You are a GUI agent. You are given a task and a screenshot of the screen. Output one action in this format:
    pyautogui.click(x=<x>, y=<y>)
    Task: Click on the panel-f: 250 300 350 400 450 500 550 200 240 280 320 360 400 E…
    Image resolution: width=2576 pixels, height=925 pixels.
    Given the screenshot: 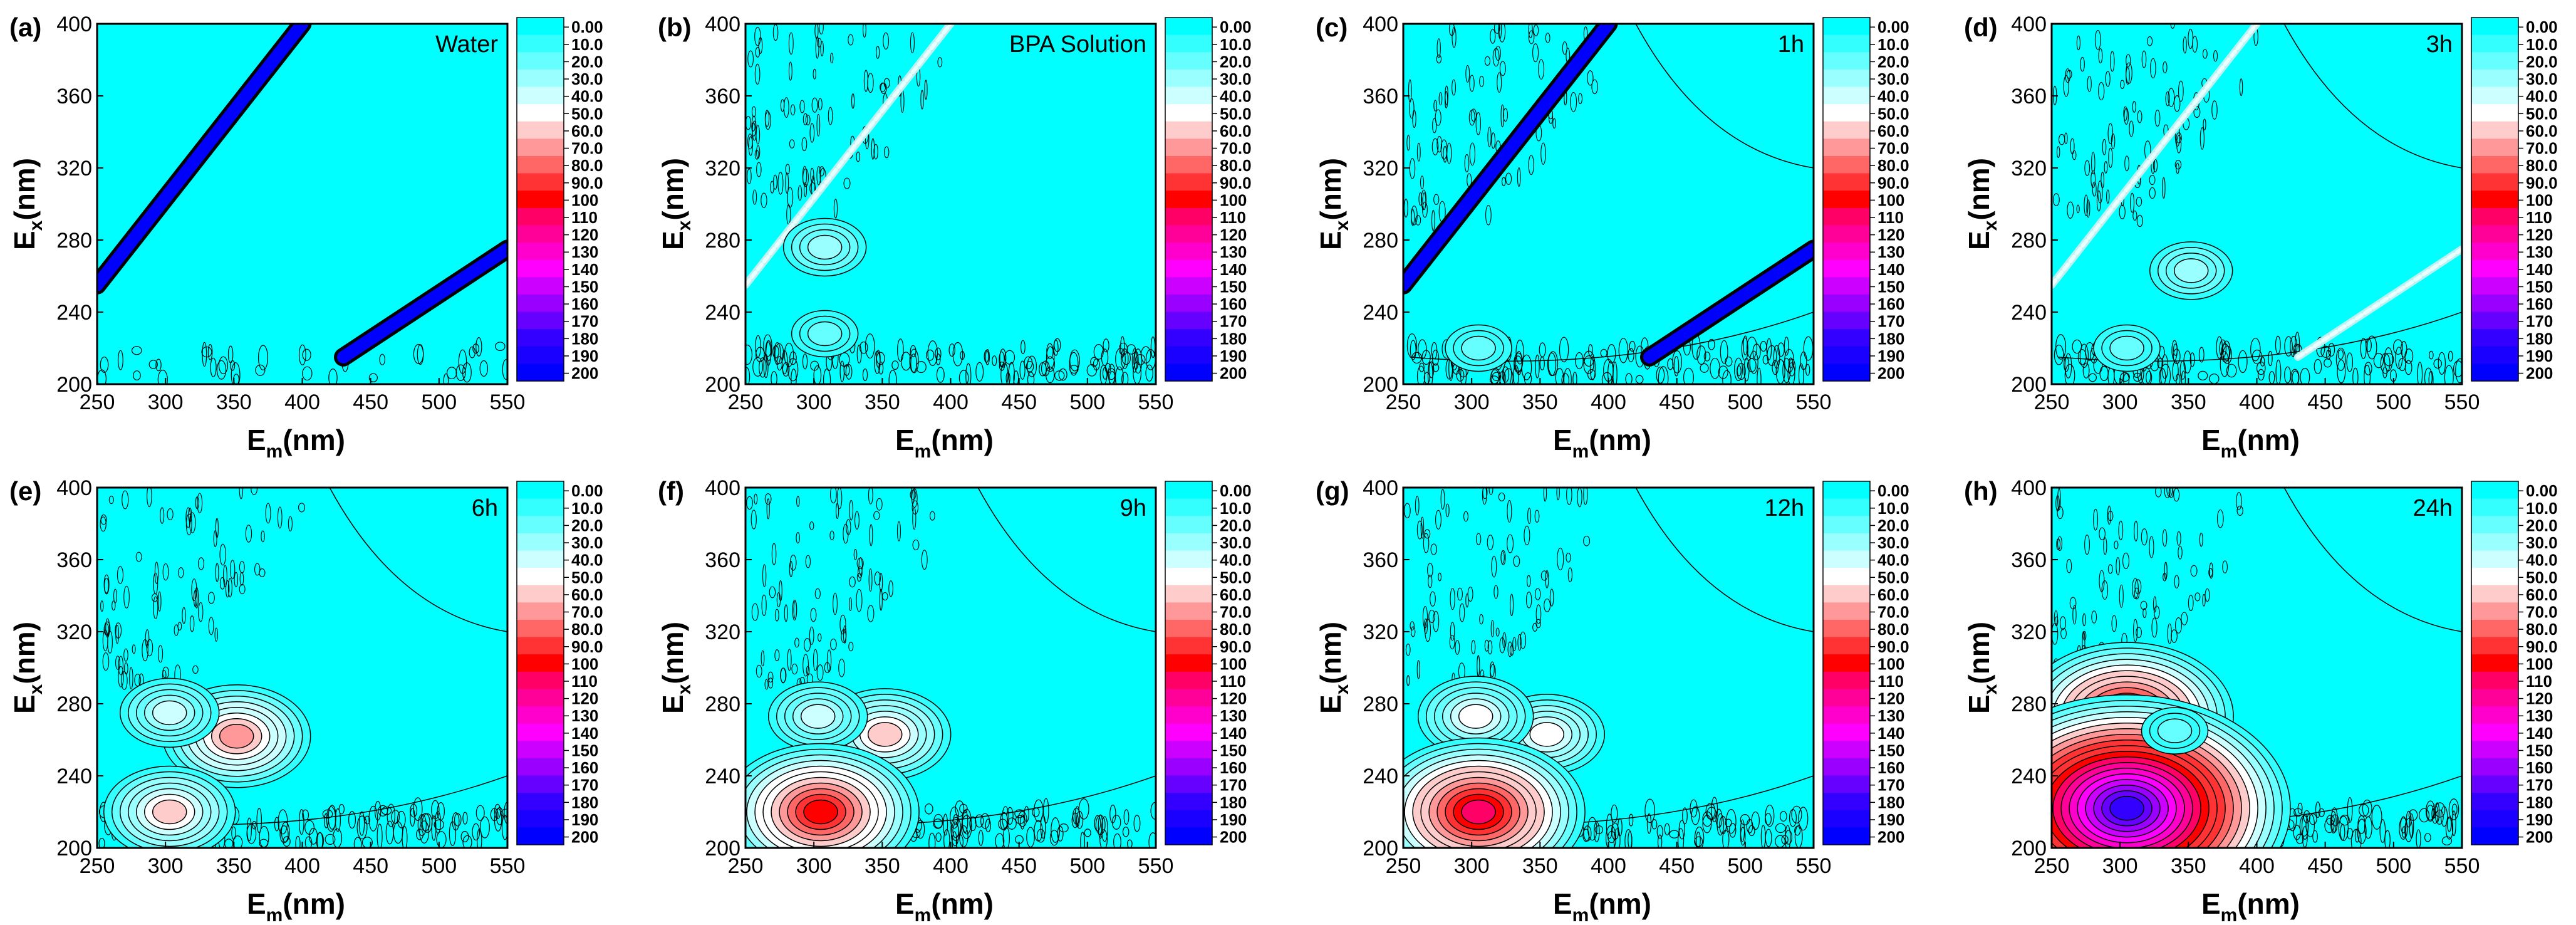 What is the action you would take?
    pyautogui.click(x=954, y=700)
    